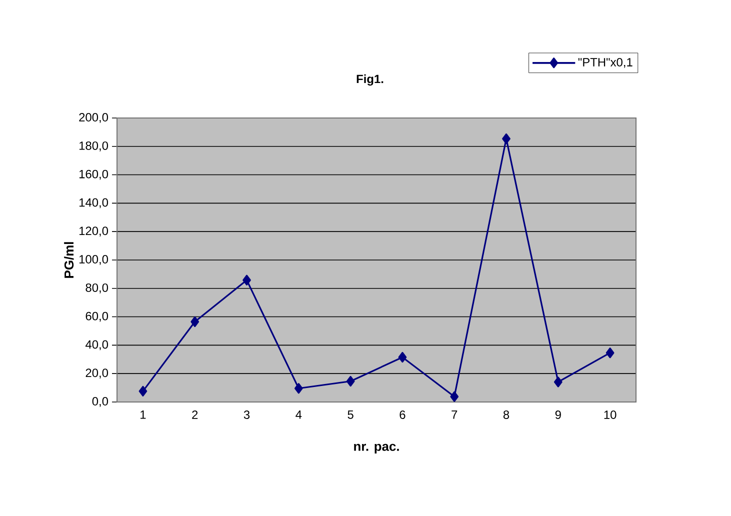 Image resolution: width=731 pixels, height=516 pixels. I want to click on legend-label: "PTH"x0,1, so click(605, 63).